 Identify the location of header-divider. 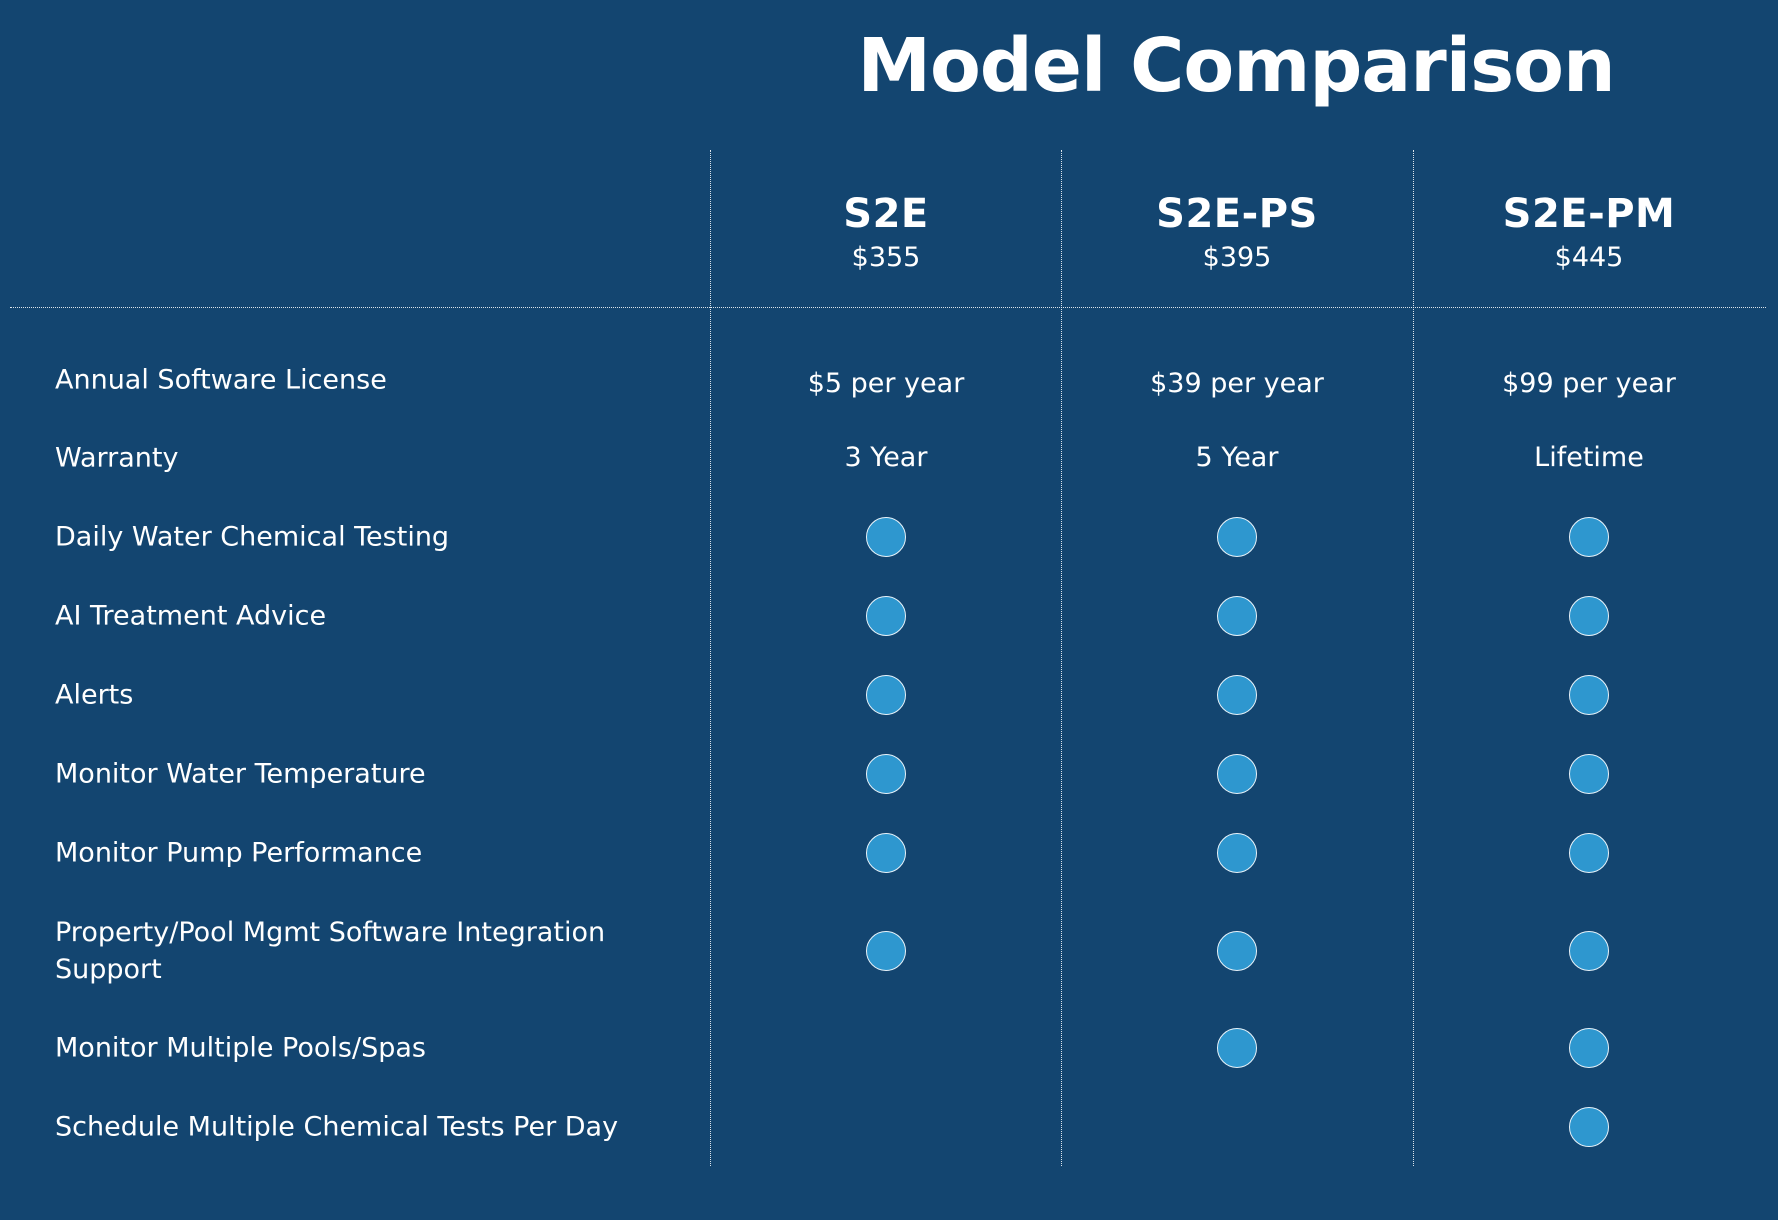
(888, 307).